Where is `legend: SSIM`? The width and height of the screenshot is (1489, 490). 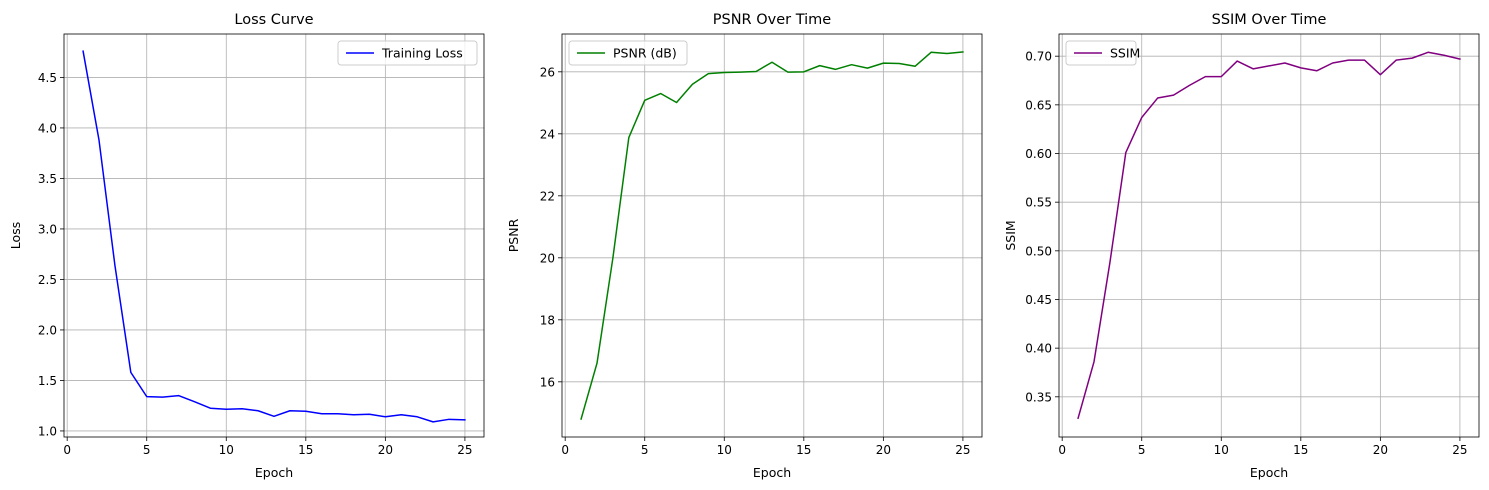
legend: SSIM is located at coordinates (1102, 53).